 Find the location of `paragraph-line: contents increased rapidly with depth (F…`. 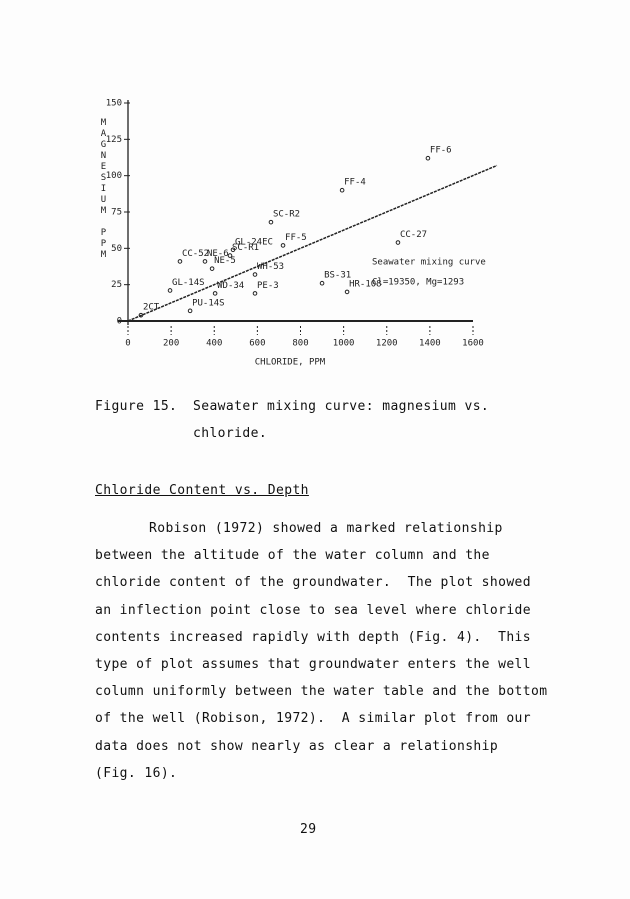

paragraph-line: contents increased rapidly with depth (F… is located at coordinates (313, 637).